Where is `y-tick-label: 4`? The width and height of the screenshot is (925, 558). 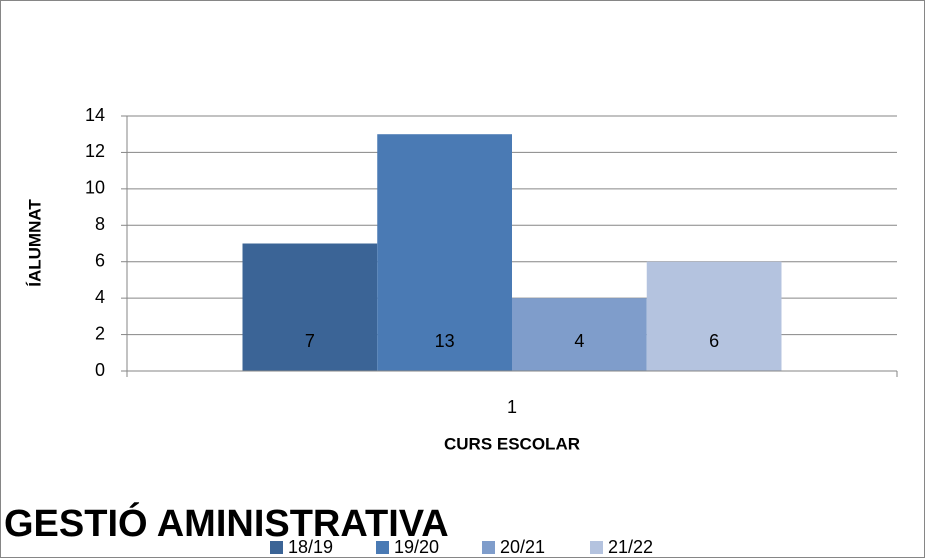
y-tick-label: 4 is located at coordinates (100, 297).